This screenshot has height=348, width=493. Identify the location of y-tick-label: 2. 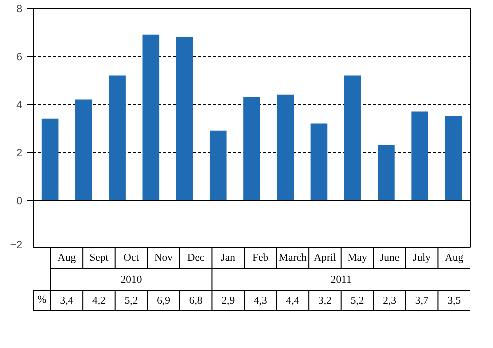
(19, 154).